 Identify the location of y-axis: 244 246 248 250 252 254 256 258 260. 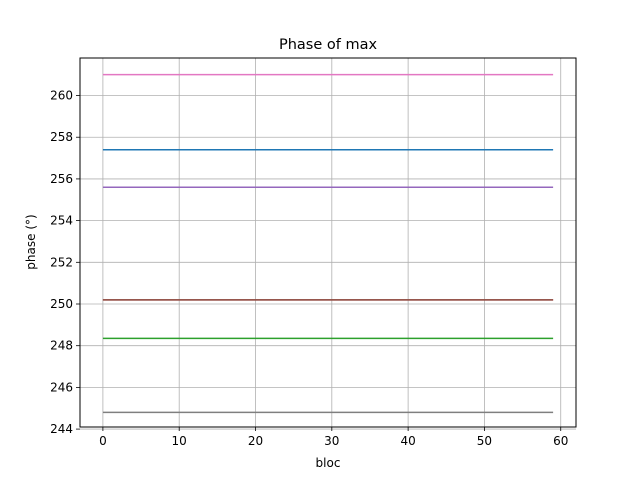
(65, 262).